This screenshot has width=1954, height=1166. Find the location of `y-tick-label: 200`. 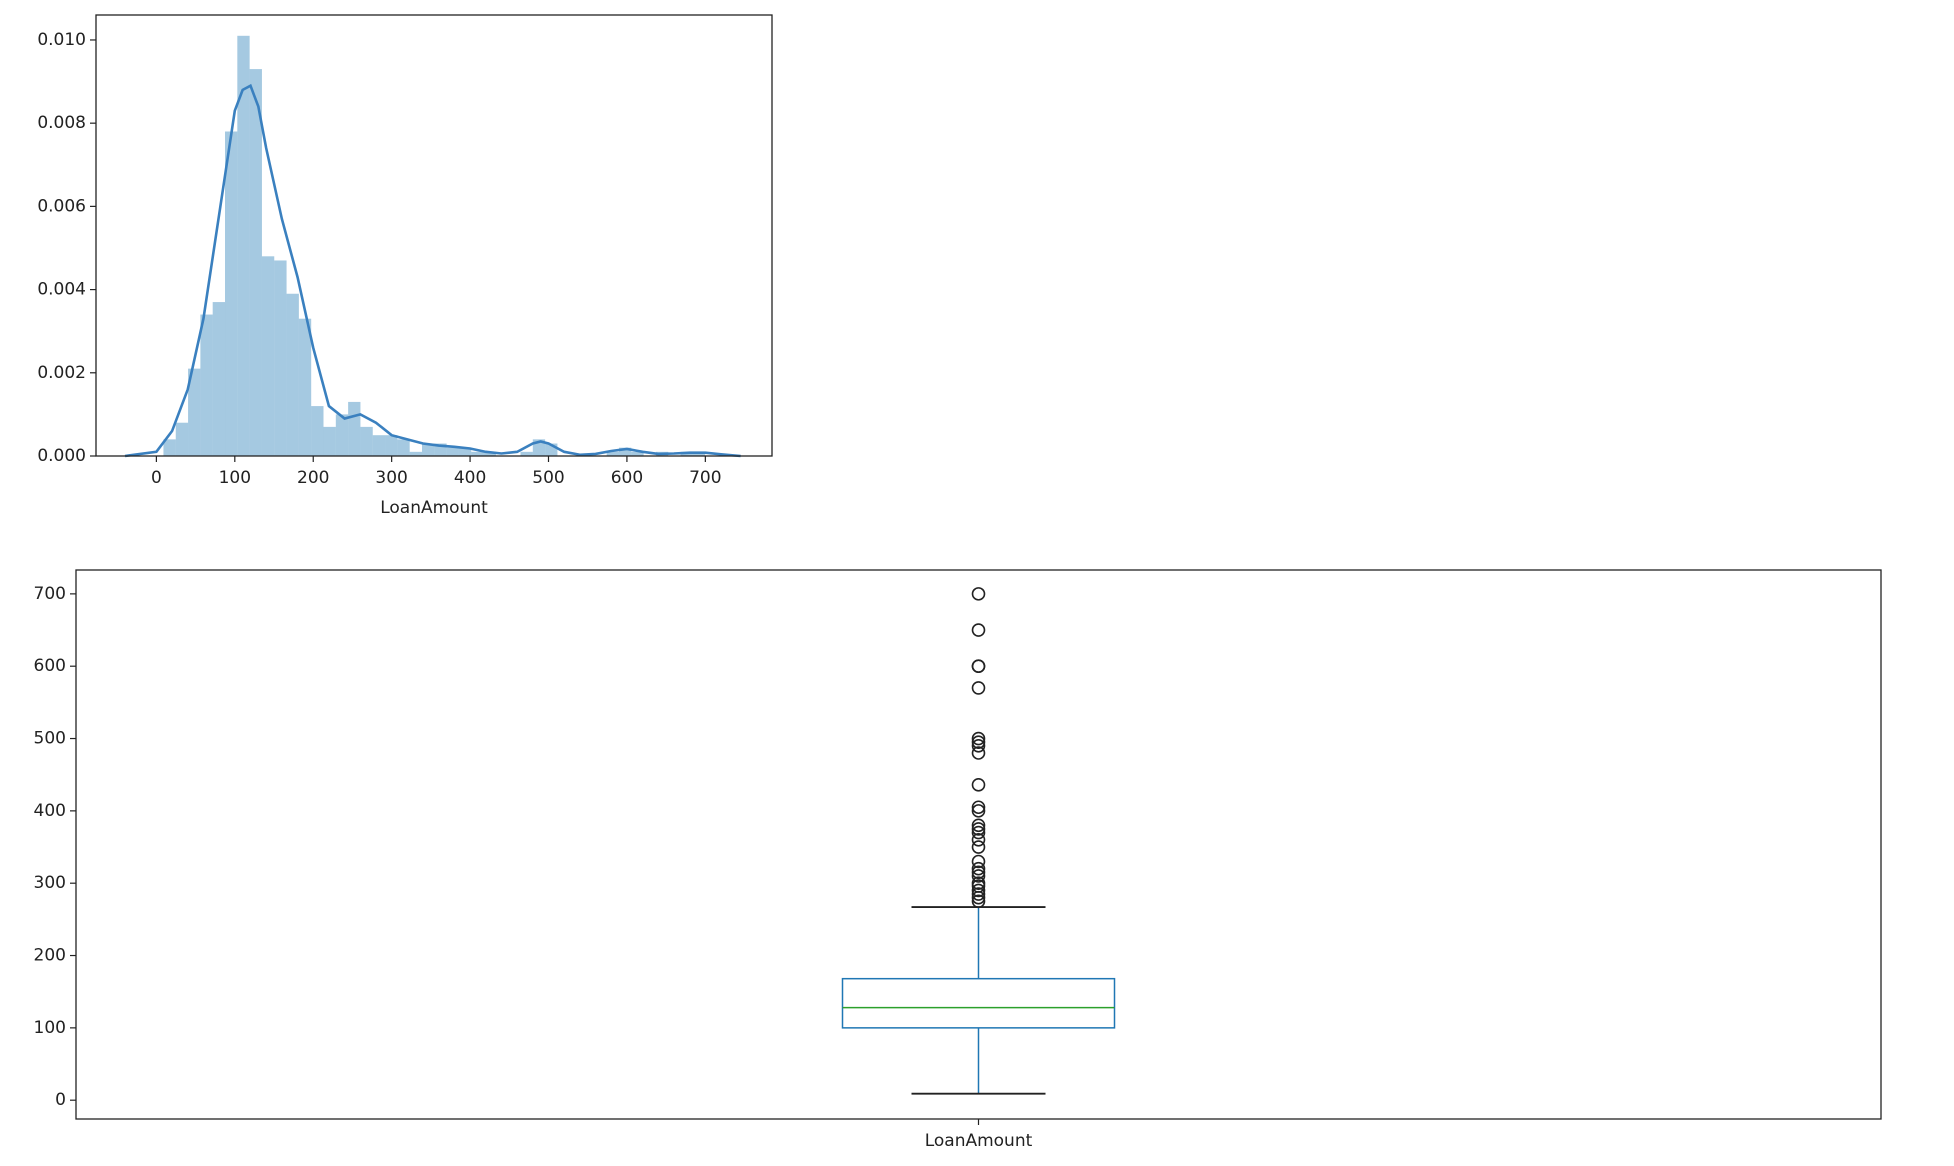

y-tick-label: 200 is located at coordinates (50, 956).